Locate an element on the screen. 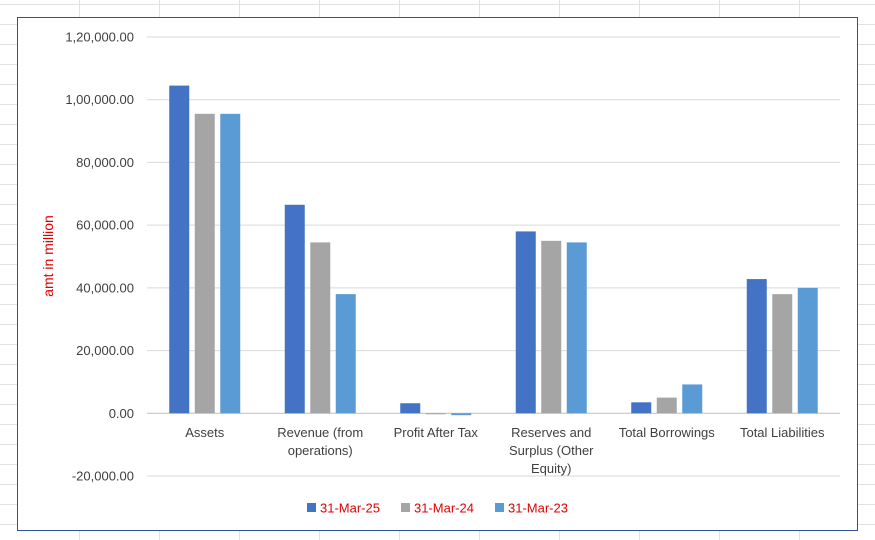 The image size is (875, 540). y-tick-label: 80,000.00 is located at coordinates (105, 162).